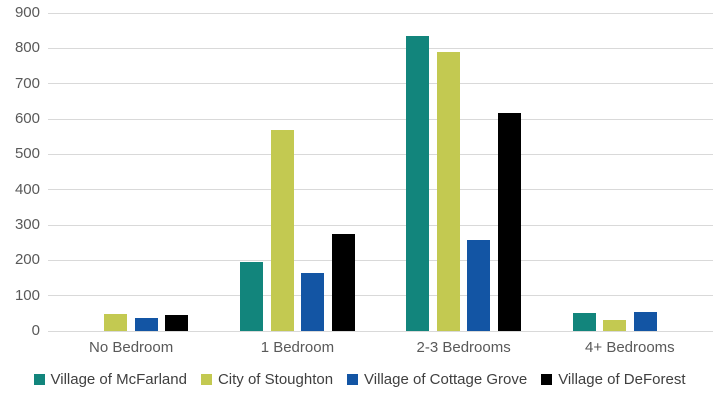 The width and height of the screenshot is (719, 400). Describe the element at coordinates (297, 347) in the screenshot. I see `x-axis-category-label: 1 Bedroom` at that location.